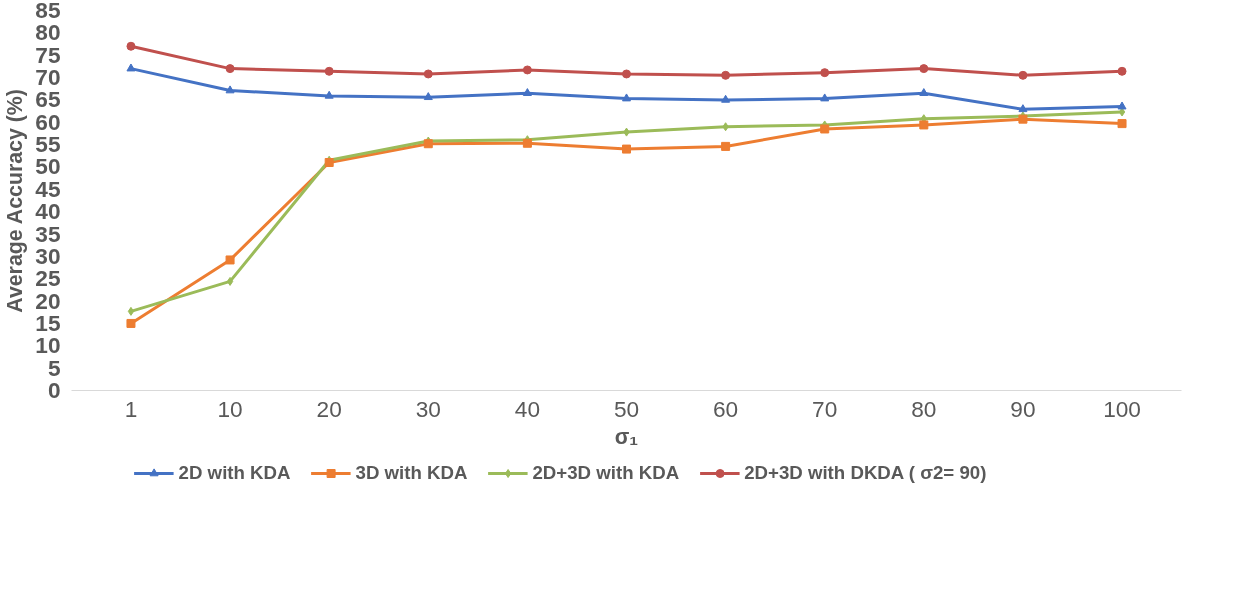 The height and width of the screenshot is (596, 1243). Describe the element at coordinates (131, 408) in the screenshot. I see `x-tick-label: 1` at that location.